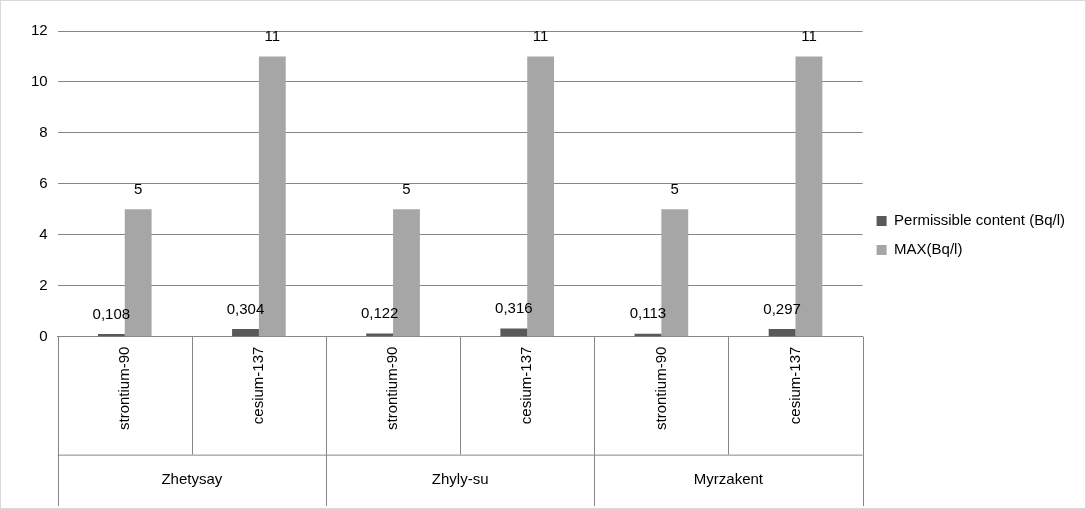  Describe the element at coordinates (514, 308) in the screenshot. I see `data-label: 0,316` at that location.